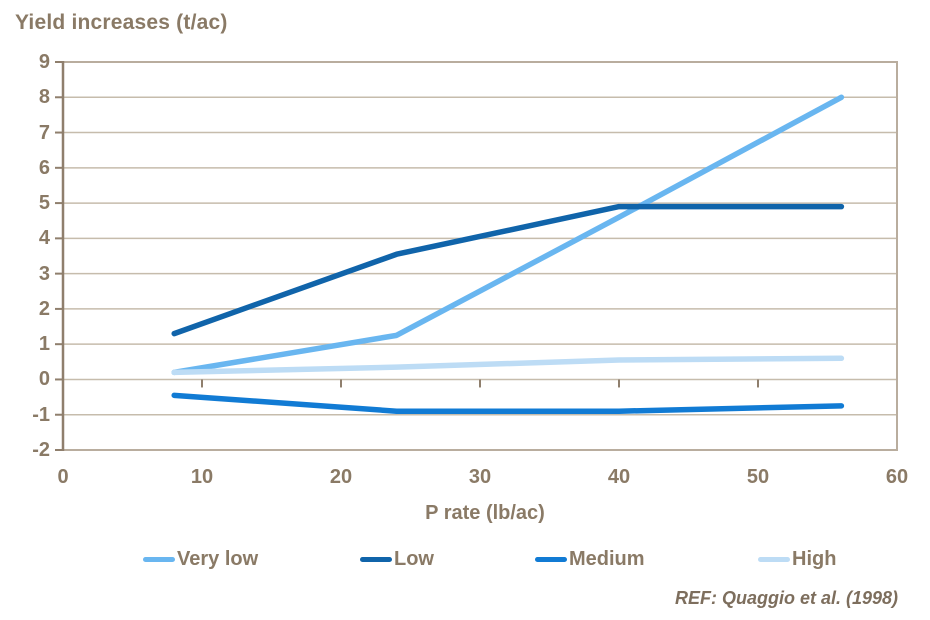 This screenshot has width=930, height=620. I want to click on y-tick-label: 9, so click(44, 62).